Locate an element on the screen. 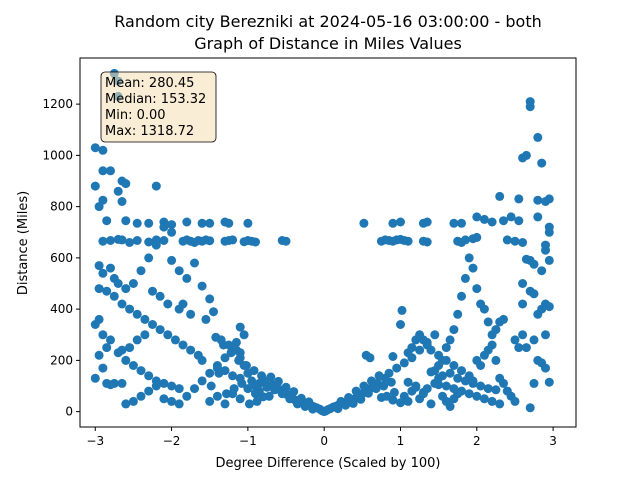  y-tick-label: 1000 is located at coordinates (57, 155).